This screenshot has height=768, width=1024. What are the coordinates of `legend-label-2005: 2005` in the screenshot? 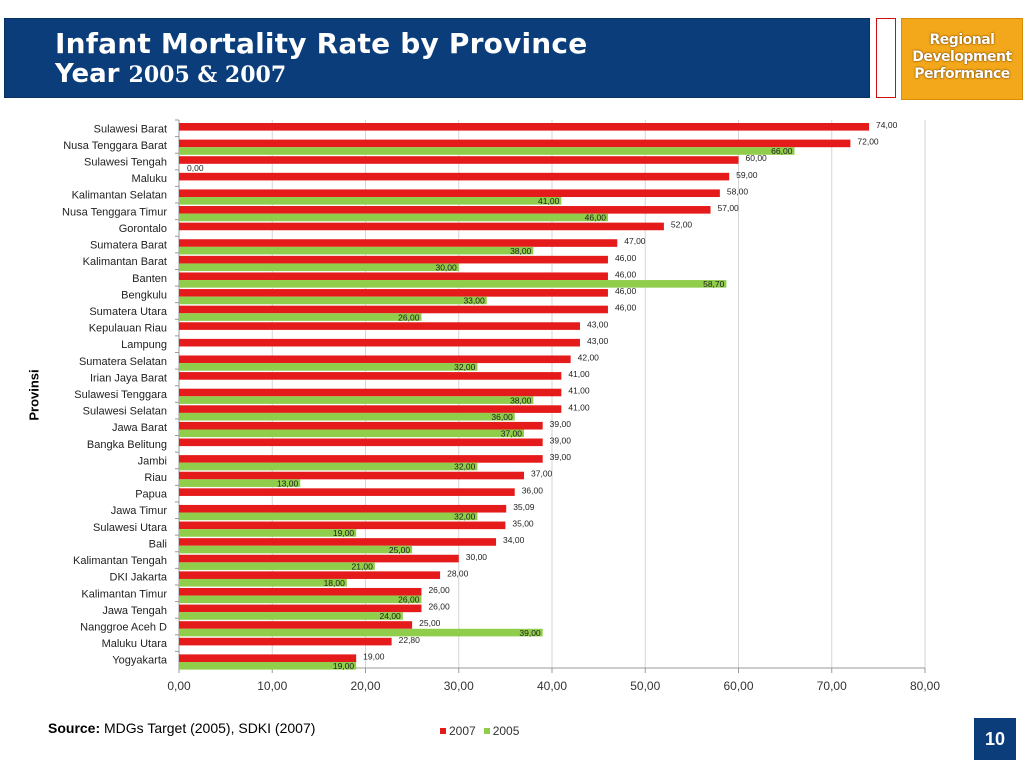 It's located at (506, 731).